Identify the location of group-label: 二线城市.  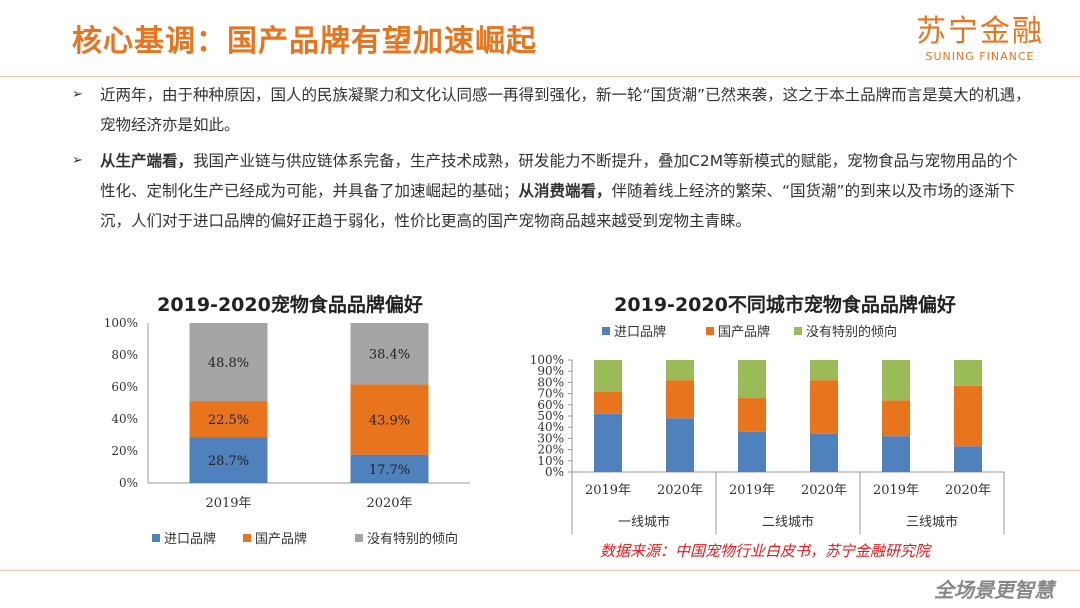
(788, 522).